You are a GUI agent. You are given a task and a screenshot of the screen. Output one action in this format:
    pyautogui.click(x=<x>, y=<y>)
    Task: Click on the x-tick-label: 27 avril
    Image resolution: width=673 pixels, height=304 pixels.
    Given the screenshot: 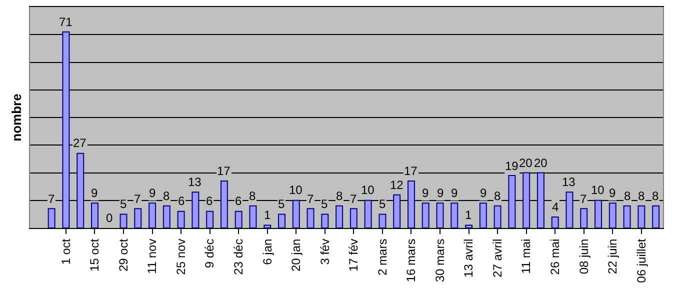 What is the action you would take?
    pyautogui.click(x=497, y=258)
    